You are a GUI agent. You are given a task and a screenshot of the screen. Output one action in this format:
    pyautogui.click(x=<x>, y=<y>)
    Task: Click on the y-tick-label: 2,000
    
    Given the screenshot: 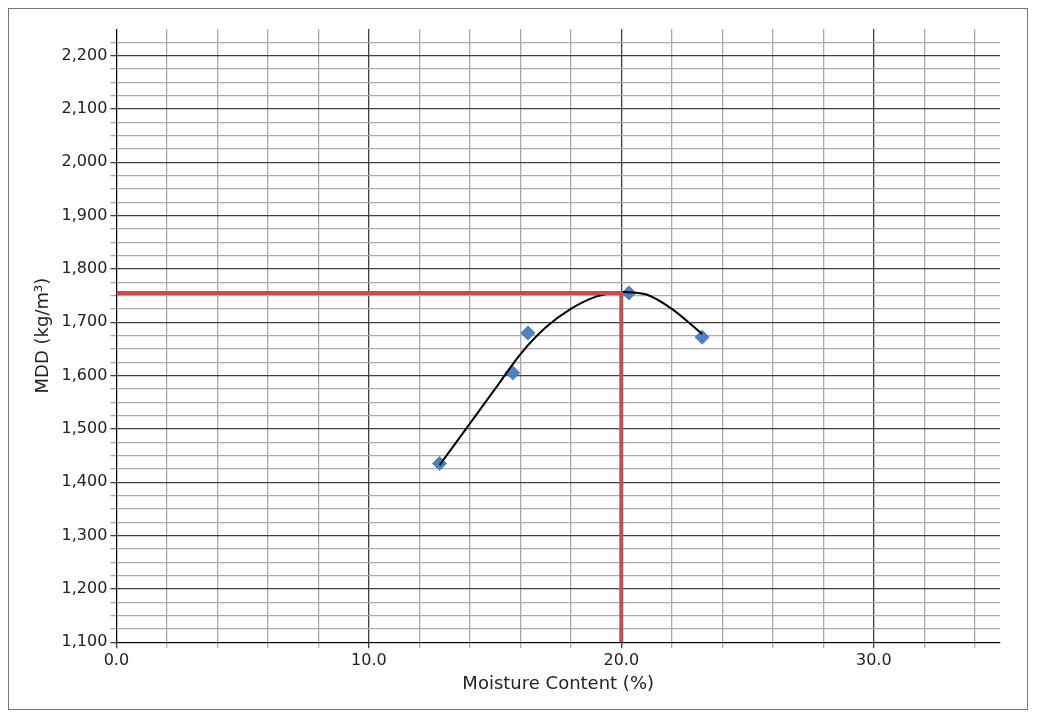 What is the action you would take?
    pyautogui.click(x=84, y=161)
    